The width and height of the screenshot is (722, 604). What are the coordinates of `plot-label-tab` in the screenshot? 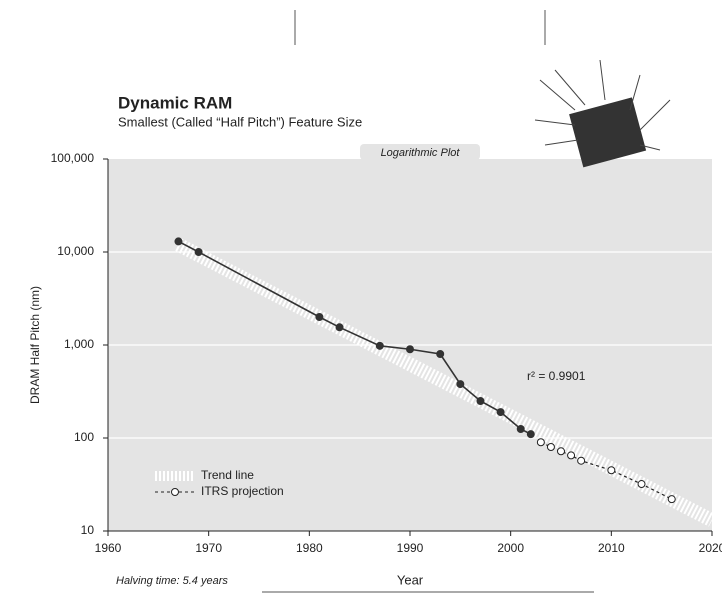 It's located at (420, 152).